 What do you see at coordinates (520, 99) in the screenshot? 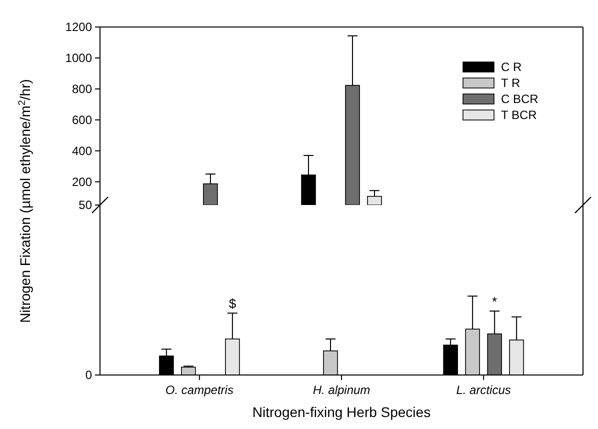
I see `legend-label: C BCR` at bounding box center [520, 99].